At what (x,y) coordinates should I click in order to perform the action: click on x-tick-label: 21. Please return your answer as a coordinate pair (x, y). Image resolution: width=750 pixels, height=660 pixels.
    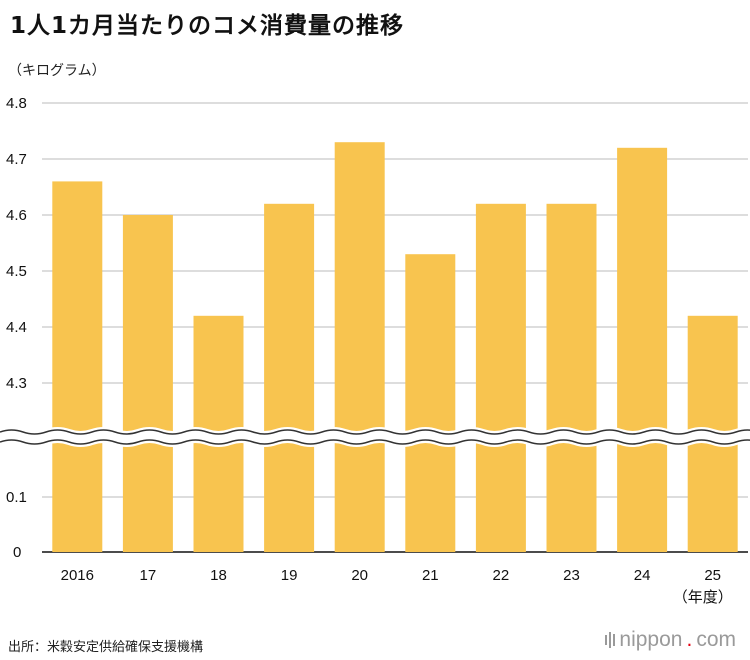
    Looking at the image, I should click on (430, 575).